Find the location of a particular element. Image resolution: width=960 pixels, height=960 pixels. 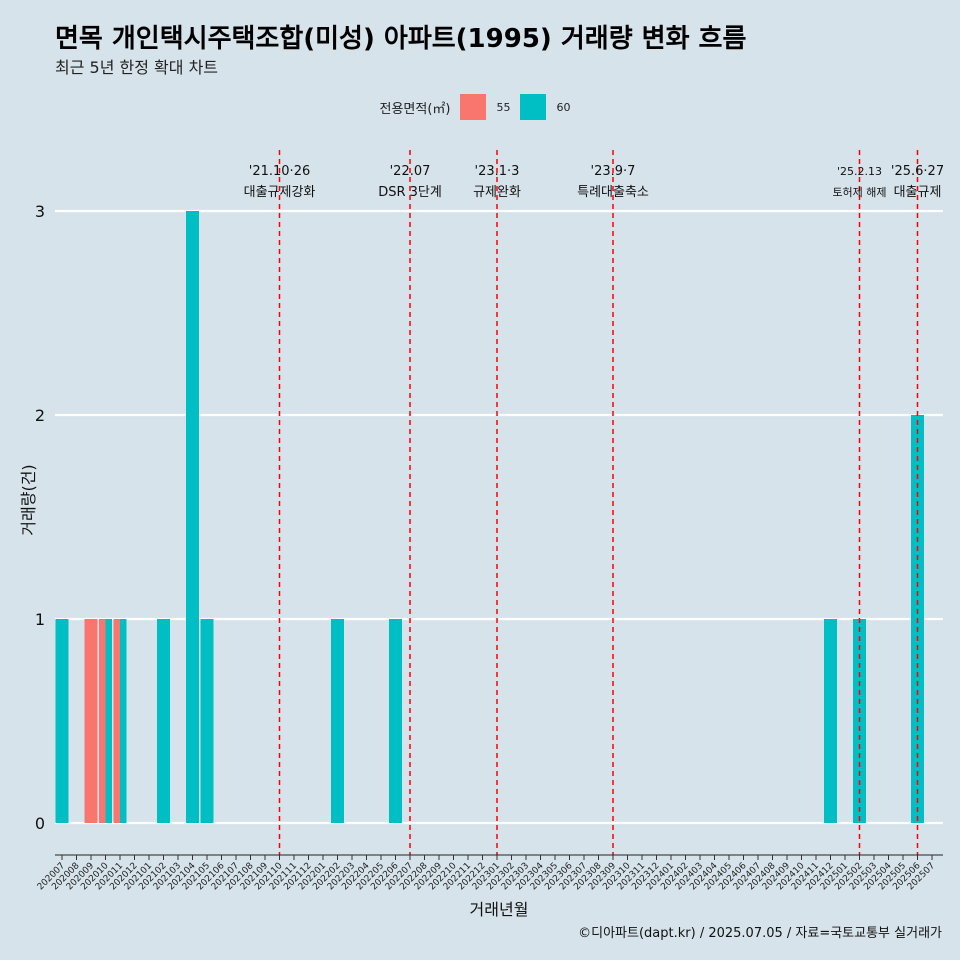

y-tick-label: 0 is located at coordinates (40, 823).